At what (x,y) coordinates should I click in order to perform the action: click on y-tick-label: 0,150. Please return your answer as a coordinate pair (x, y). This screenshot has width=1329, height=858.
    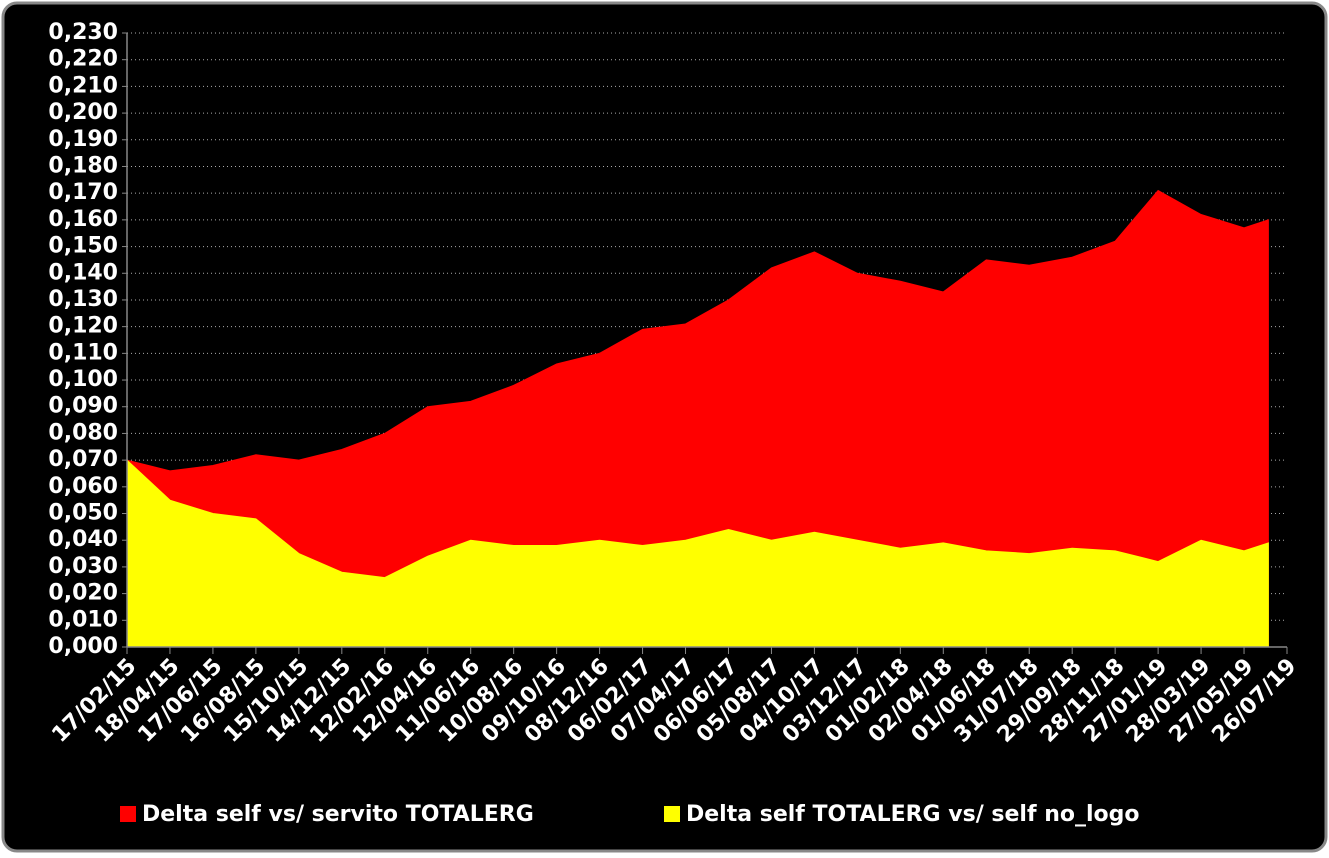
    Looking at the image, I should click on (83, 246).